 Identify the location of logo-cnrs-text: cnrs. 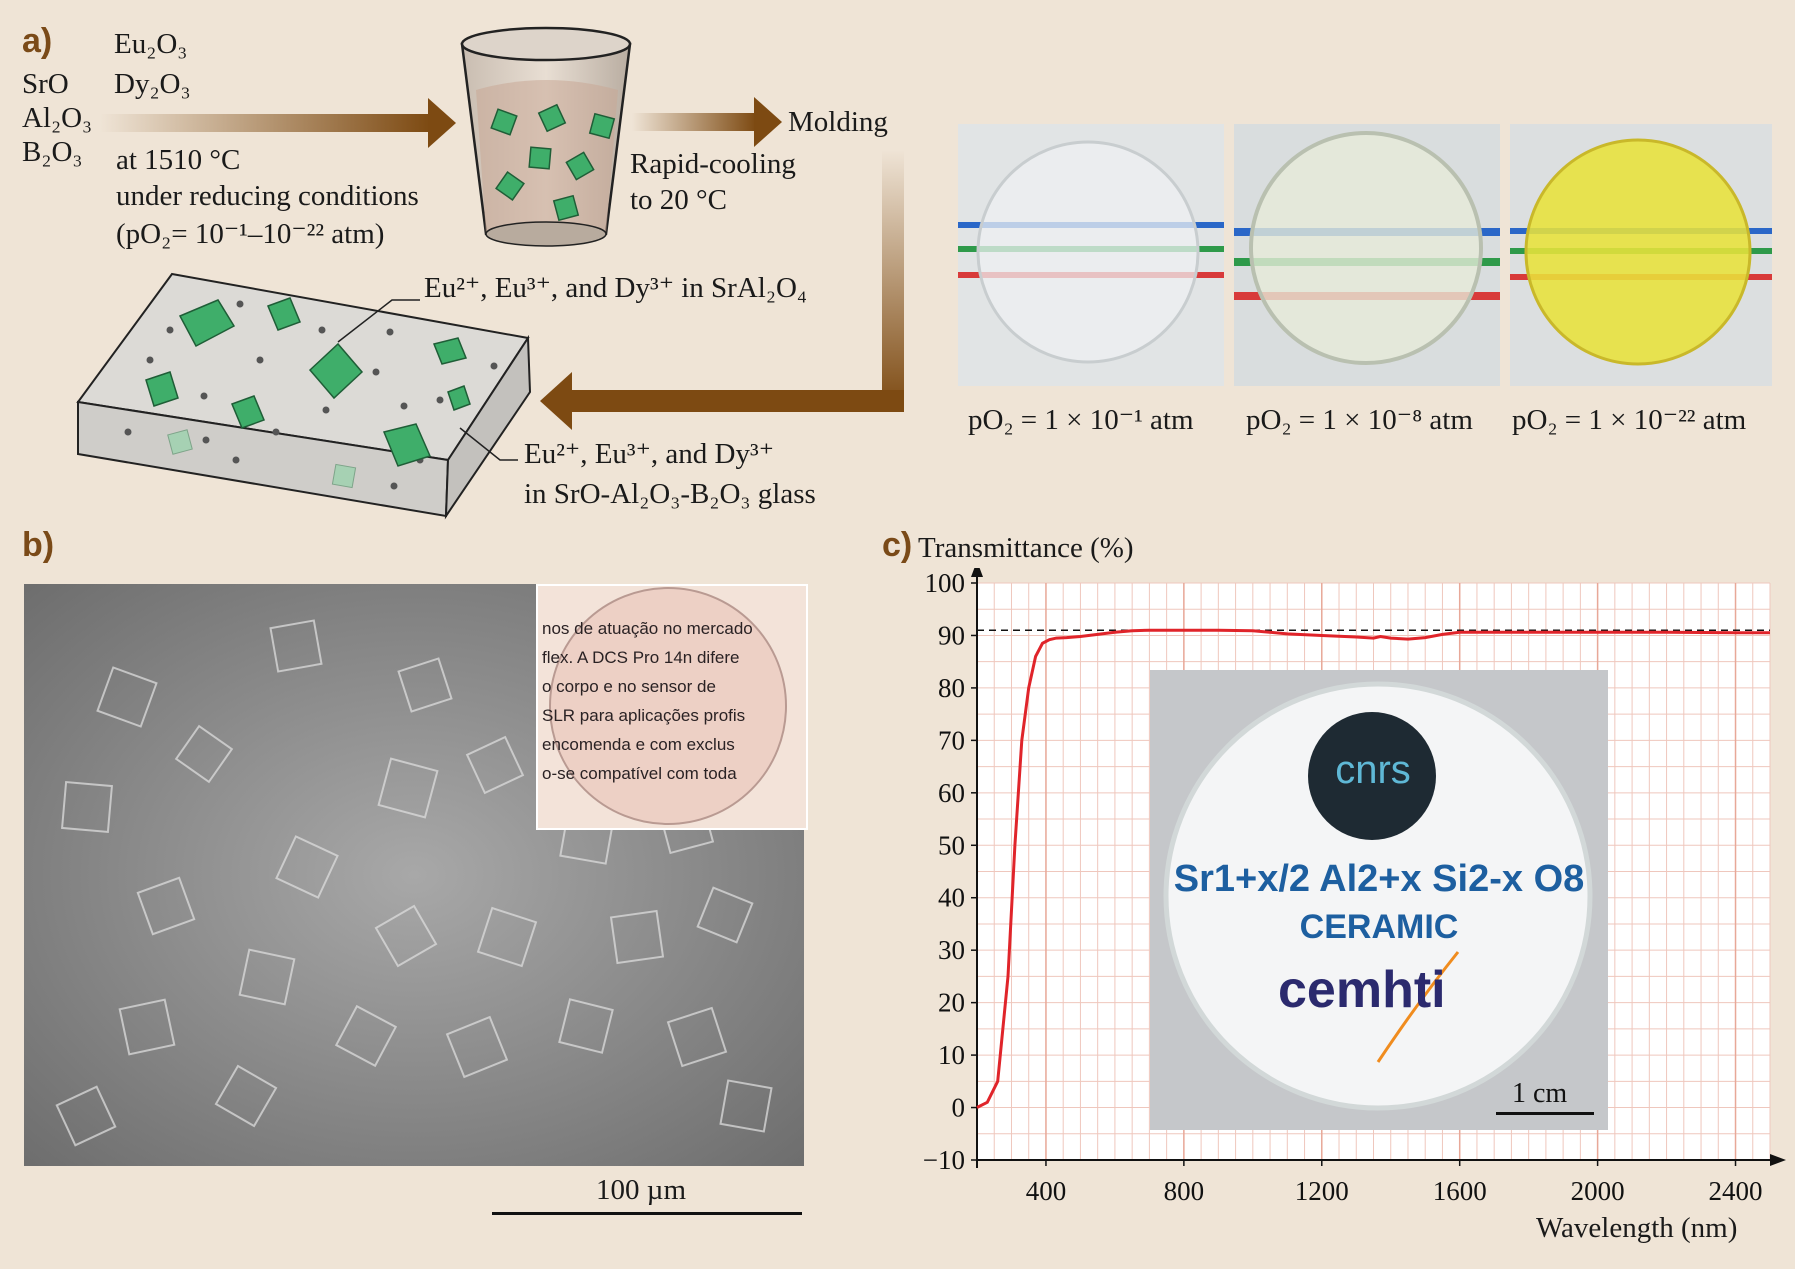
(1373, 770).